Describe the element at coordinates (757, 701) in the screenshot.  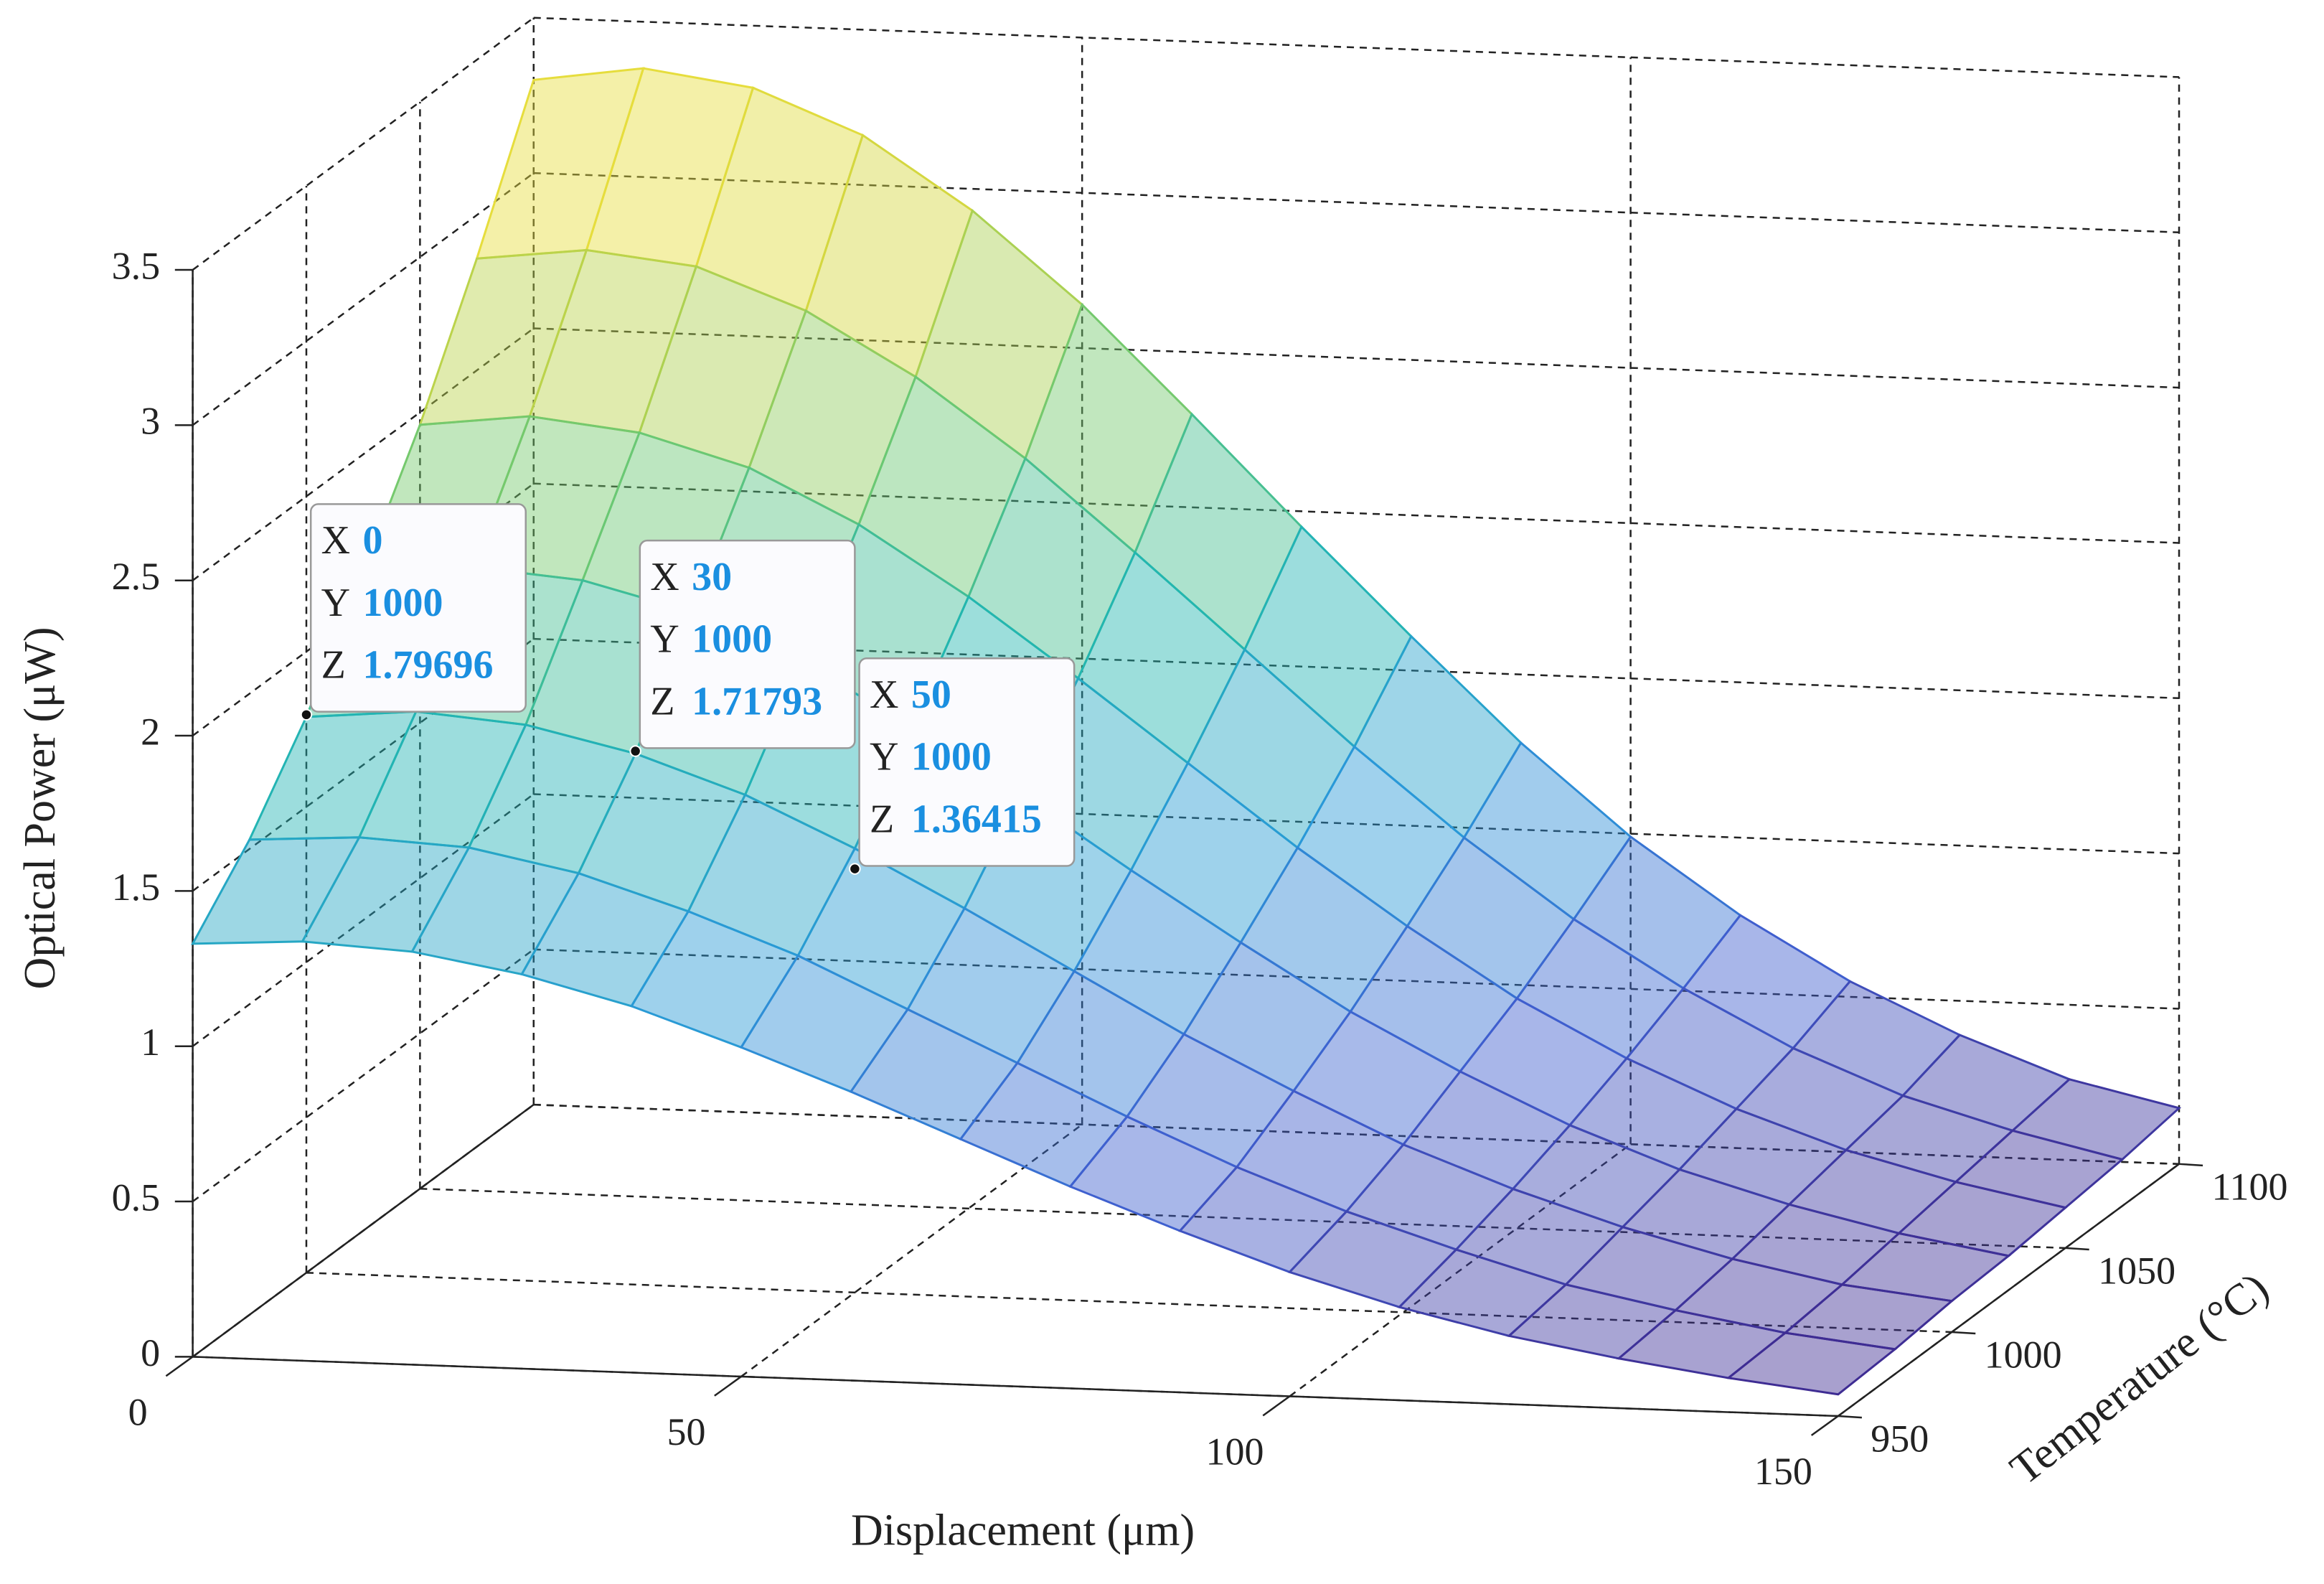
I see `datatip-value: 1.71793` at that location.